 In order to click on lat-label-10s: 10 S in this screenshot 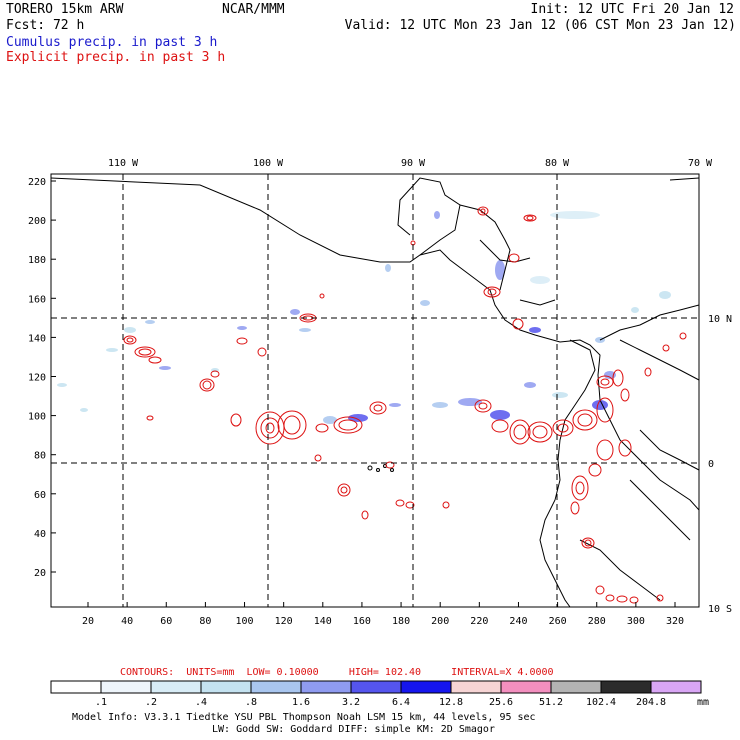, I will do `click(720, 609)`.